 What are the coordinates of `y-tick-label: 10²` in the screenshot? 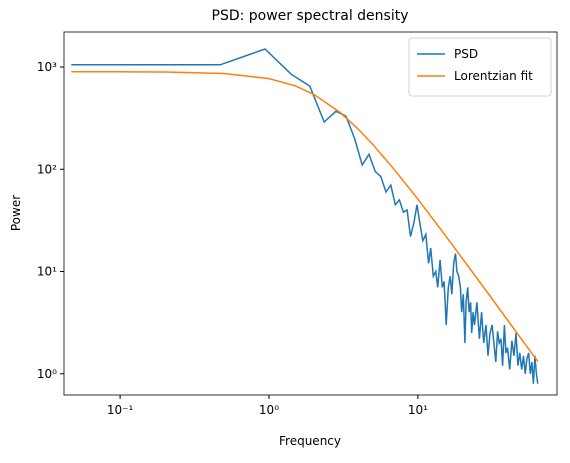 It's located at (47, 169).